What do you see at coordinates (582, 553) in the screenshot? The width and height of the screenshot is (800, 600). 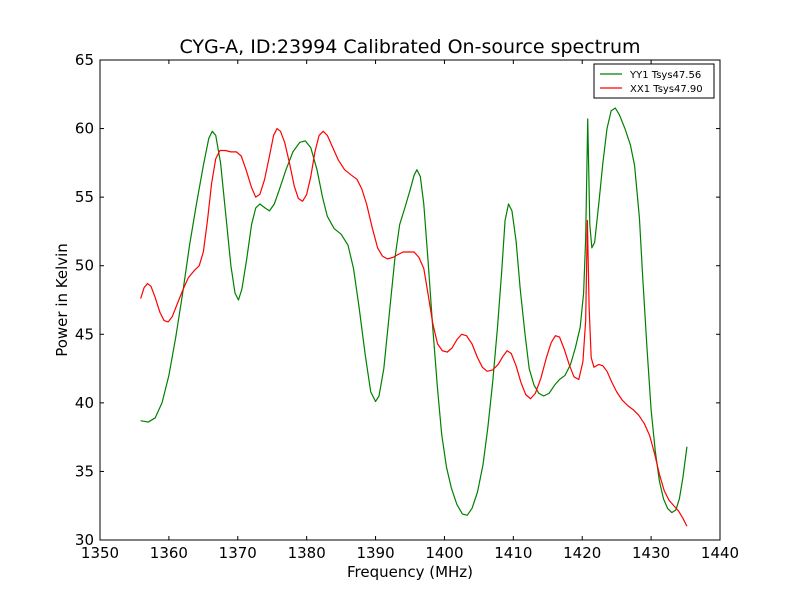 I see `x-tick-label: 1420` at bounding box center [582, 553].